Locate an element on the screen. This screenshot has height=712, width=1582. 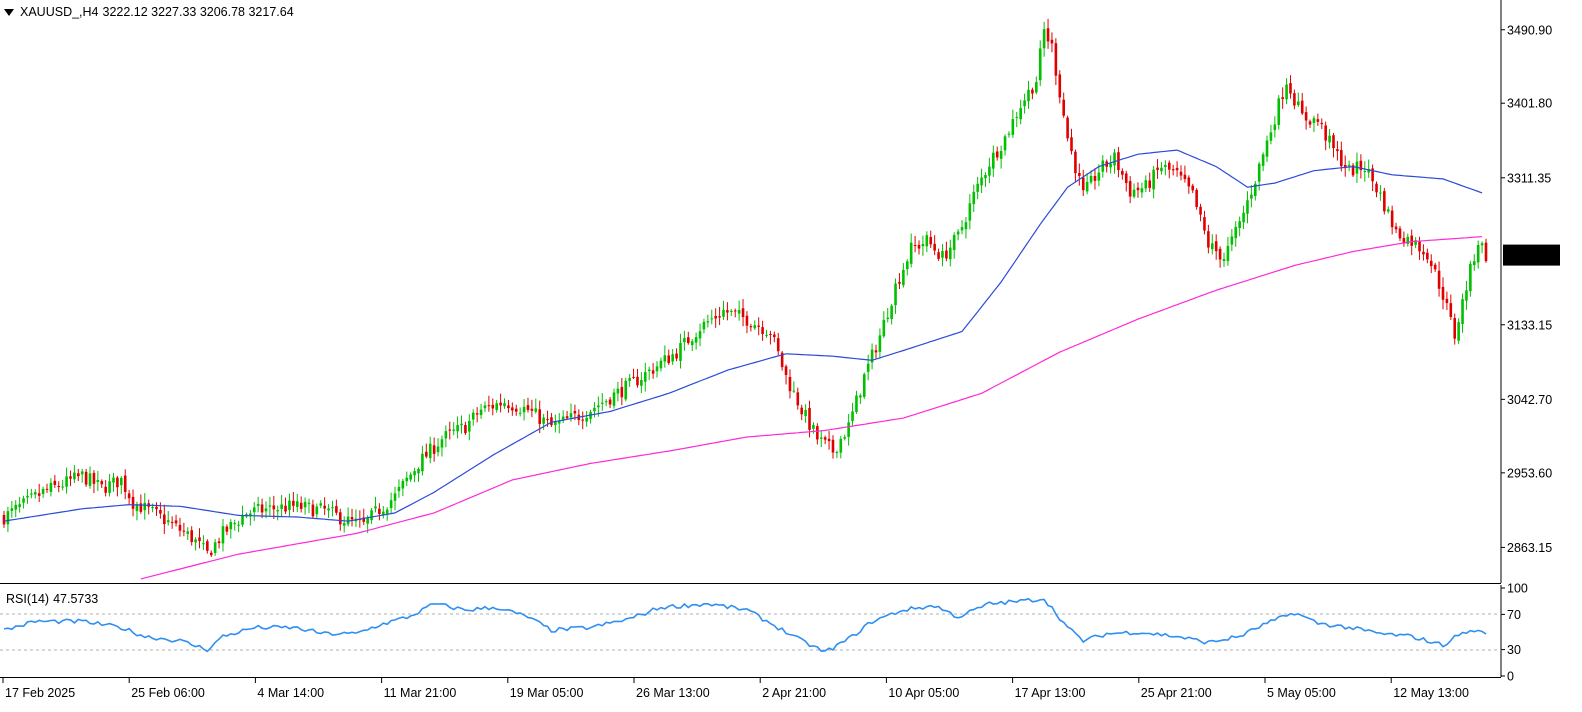
rsi-name: RSI(14) is located at coordinates (28, 599).